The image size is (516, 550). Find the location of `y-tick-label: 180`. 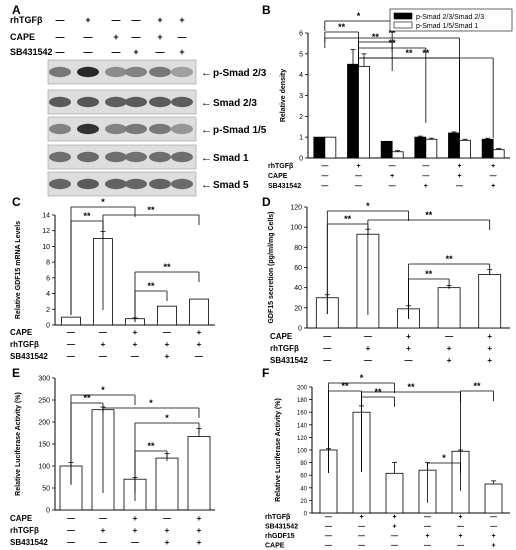

y-tick-label: 180 is located at coordinates (302, 401).